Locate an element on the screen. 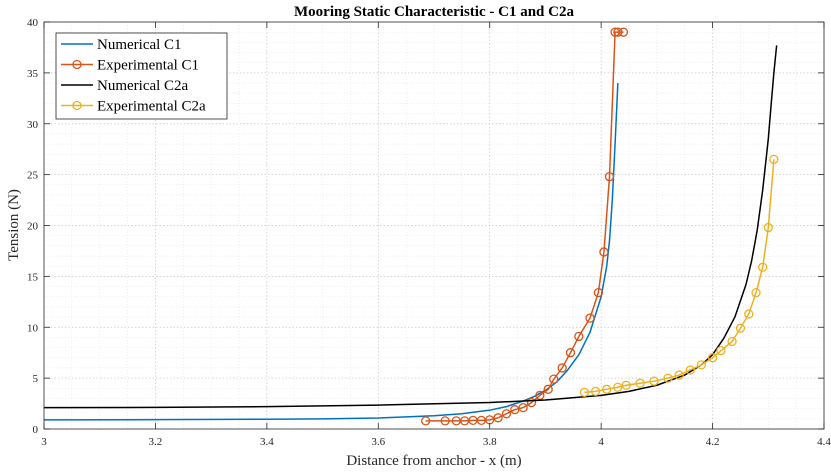 This screenshot has width=831, height=472. y-tick-label: 25 is located at coordinates (33, 176).